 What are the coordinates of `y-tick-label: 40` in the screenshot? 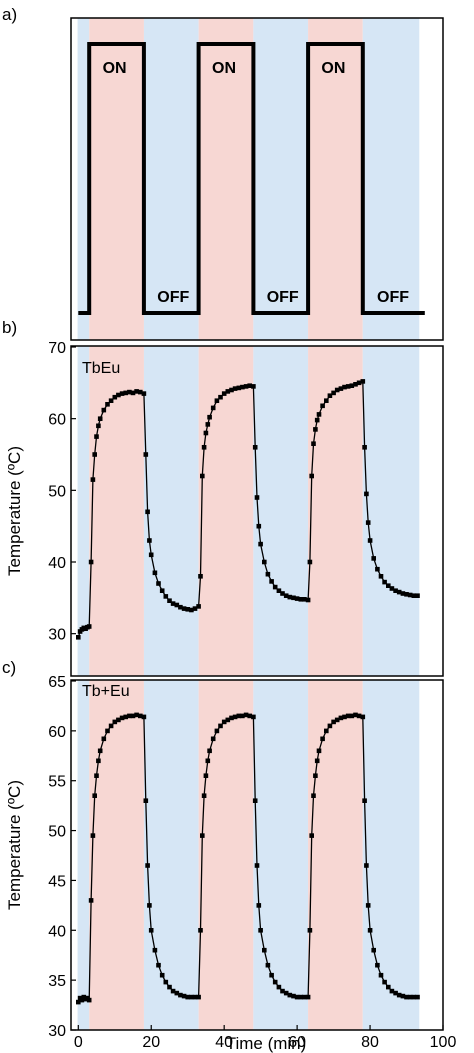 It's located at (57, 563).